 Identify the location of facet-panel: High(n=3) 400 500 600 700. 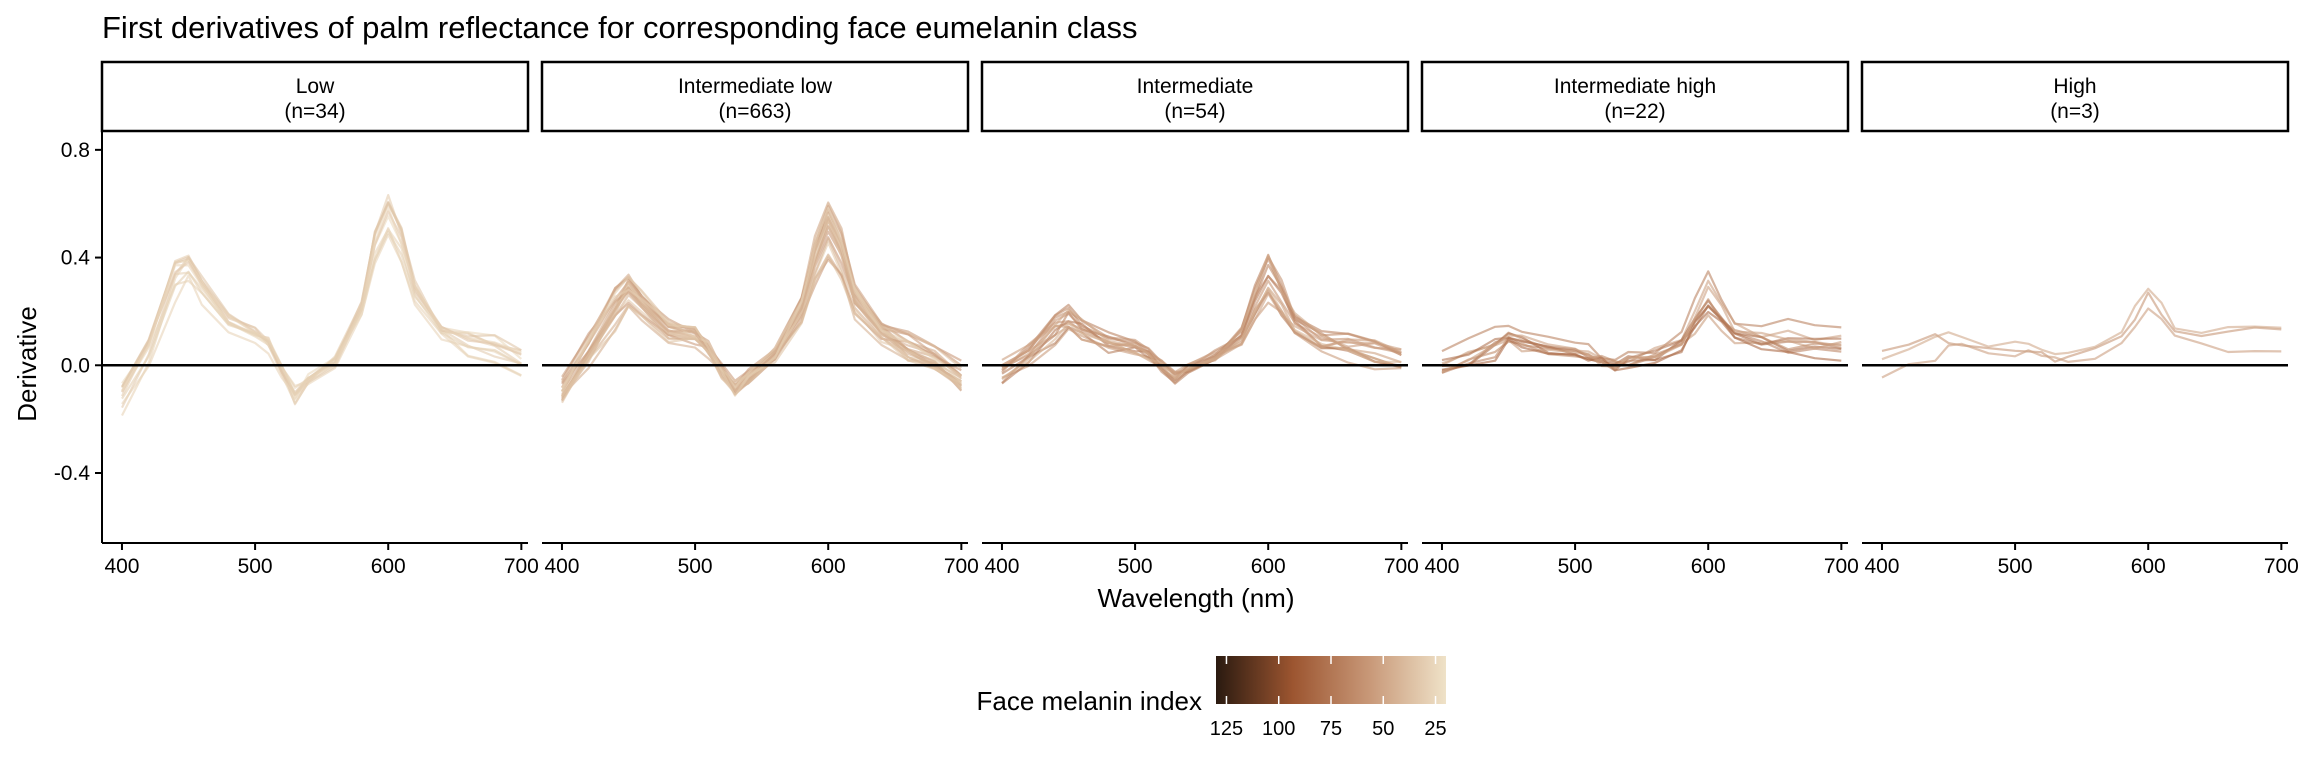
(2079, 319).